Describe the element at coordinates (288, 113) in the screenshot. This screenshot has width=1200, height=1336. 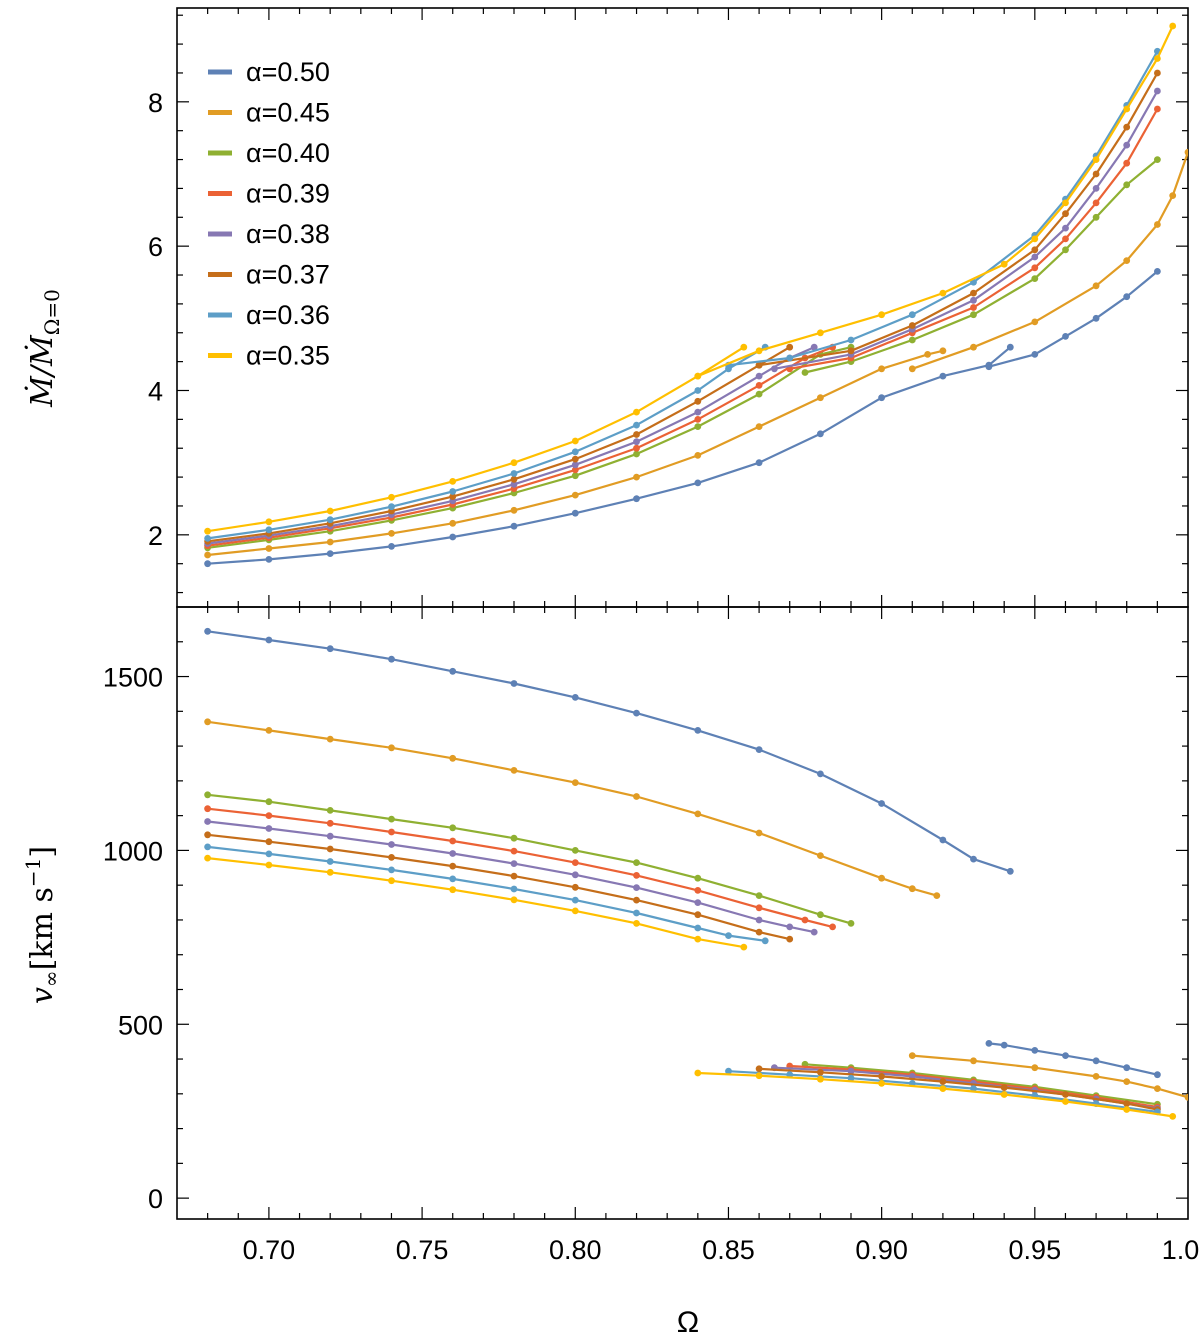
I see `legend-entry-label: α=0.45` at that location.